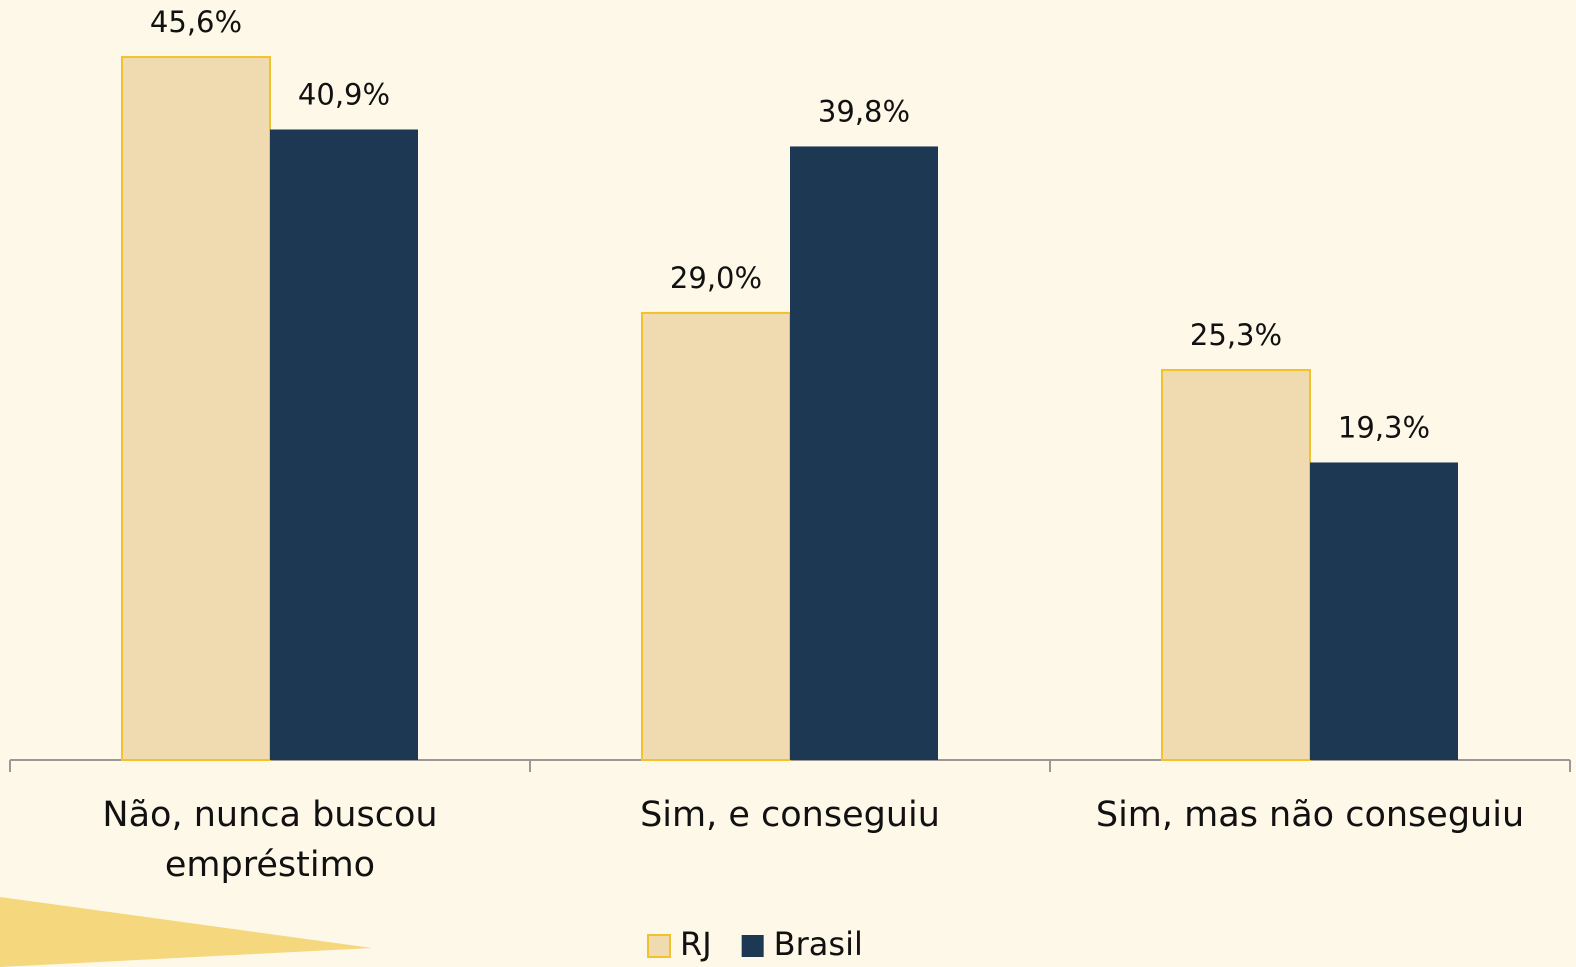 The width and height of the screenshot is (1576, 967). I want to click on x-tick-label: Não, nunca buscou empréstimo, so click(270, 840).